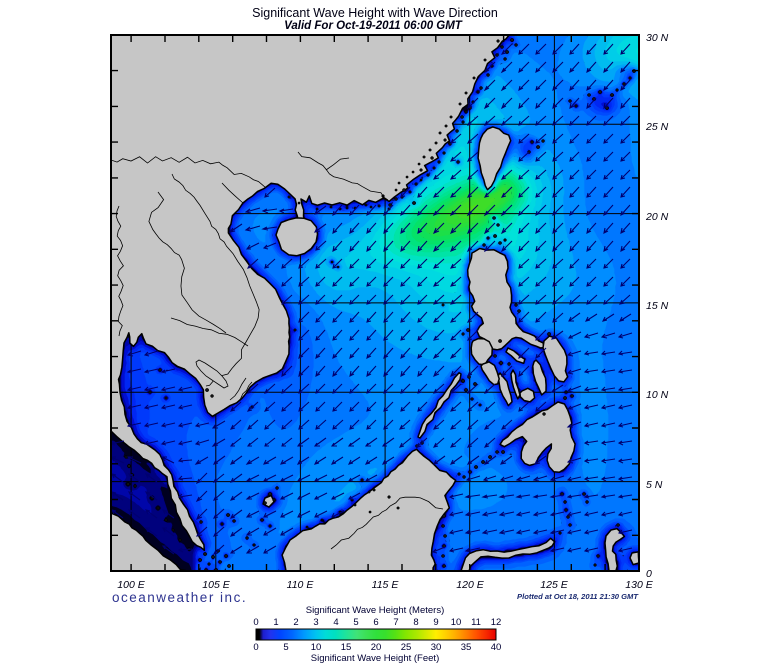 The image size is (775, 670). I want to click on svg-text: 4, so click(335, 622).